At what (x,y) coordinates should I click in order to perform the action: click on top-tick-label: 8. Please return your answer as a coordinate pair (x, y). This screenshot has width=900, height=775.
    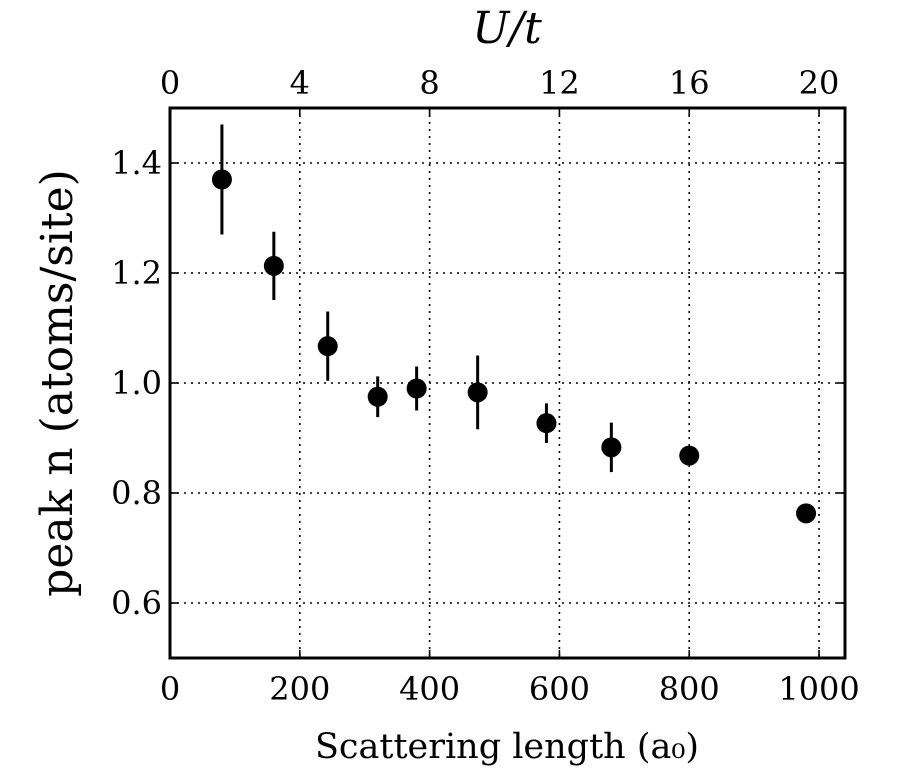
    Looking at the image, I should click on (429, 83).